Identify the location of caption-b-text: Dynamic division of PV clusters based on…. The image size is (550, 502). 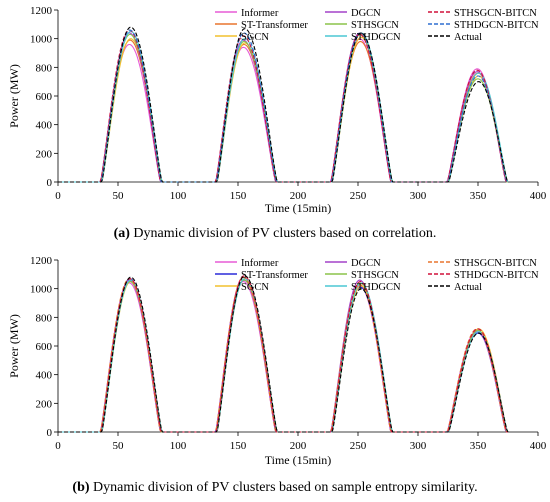
(285, 487).